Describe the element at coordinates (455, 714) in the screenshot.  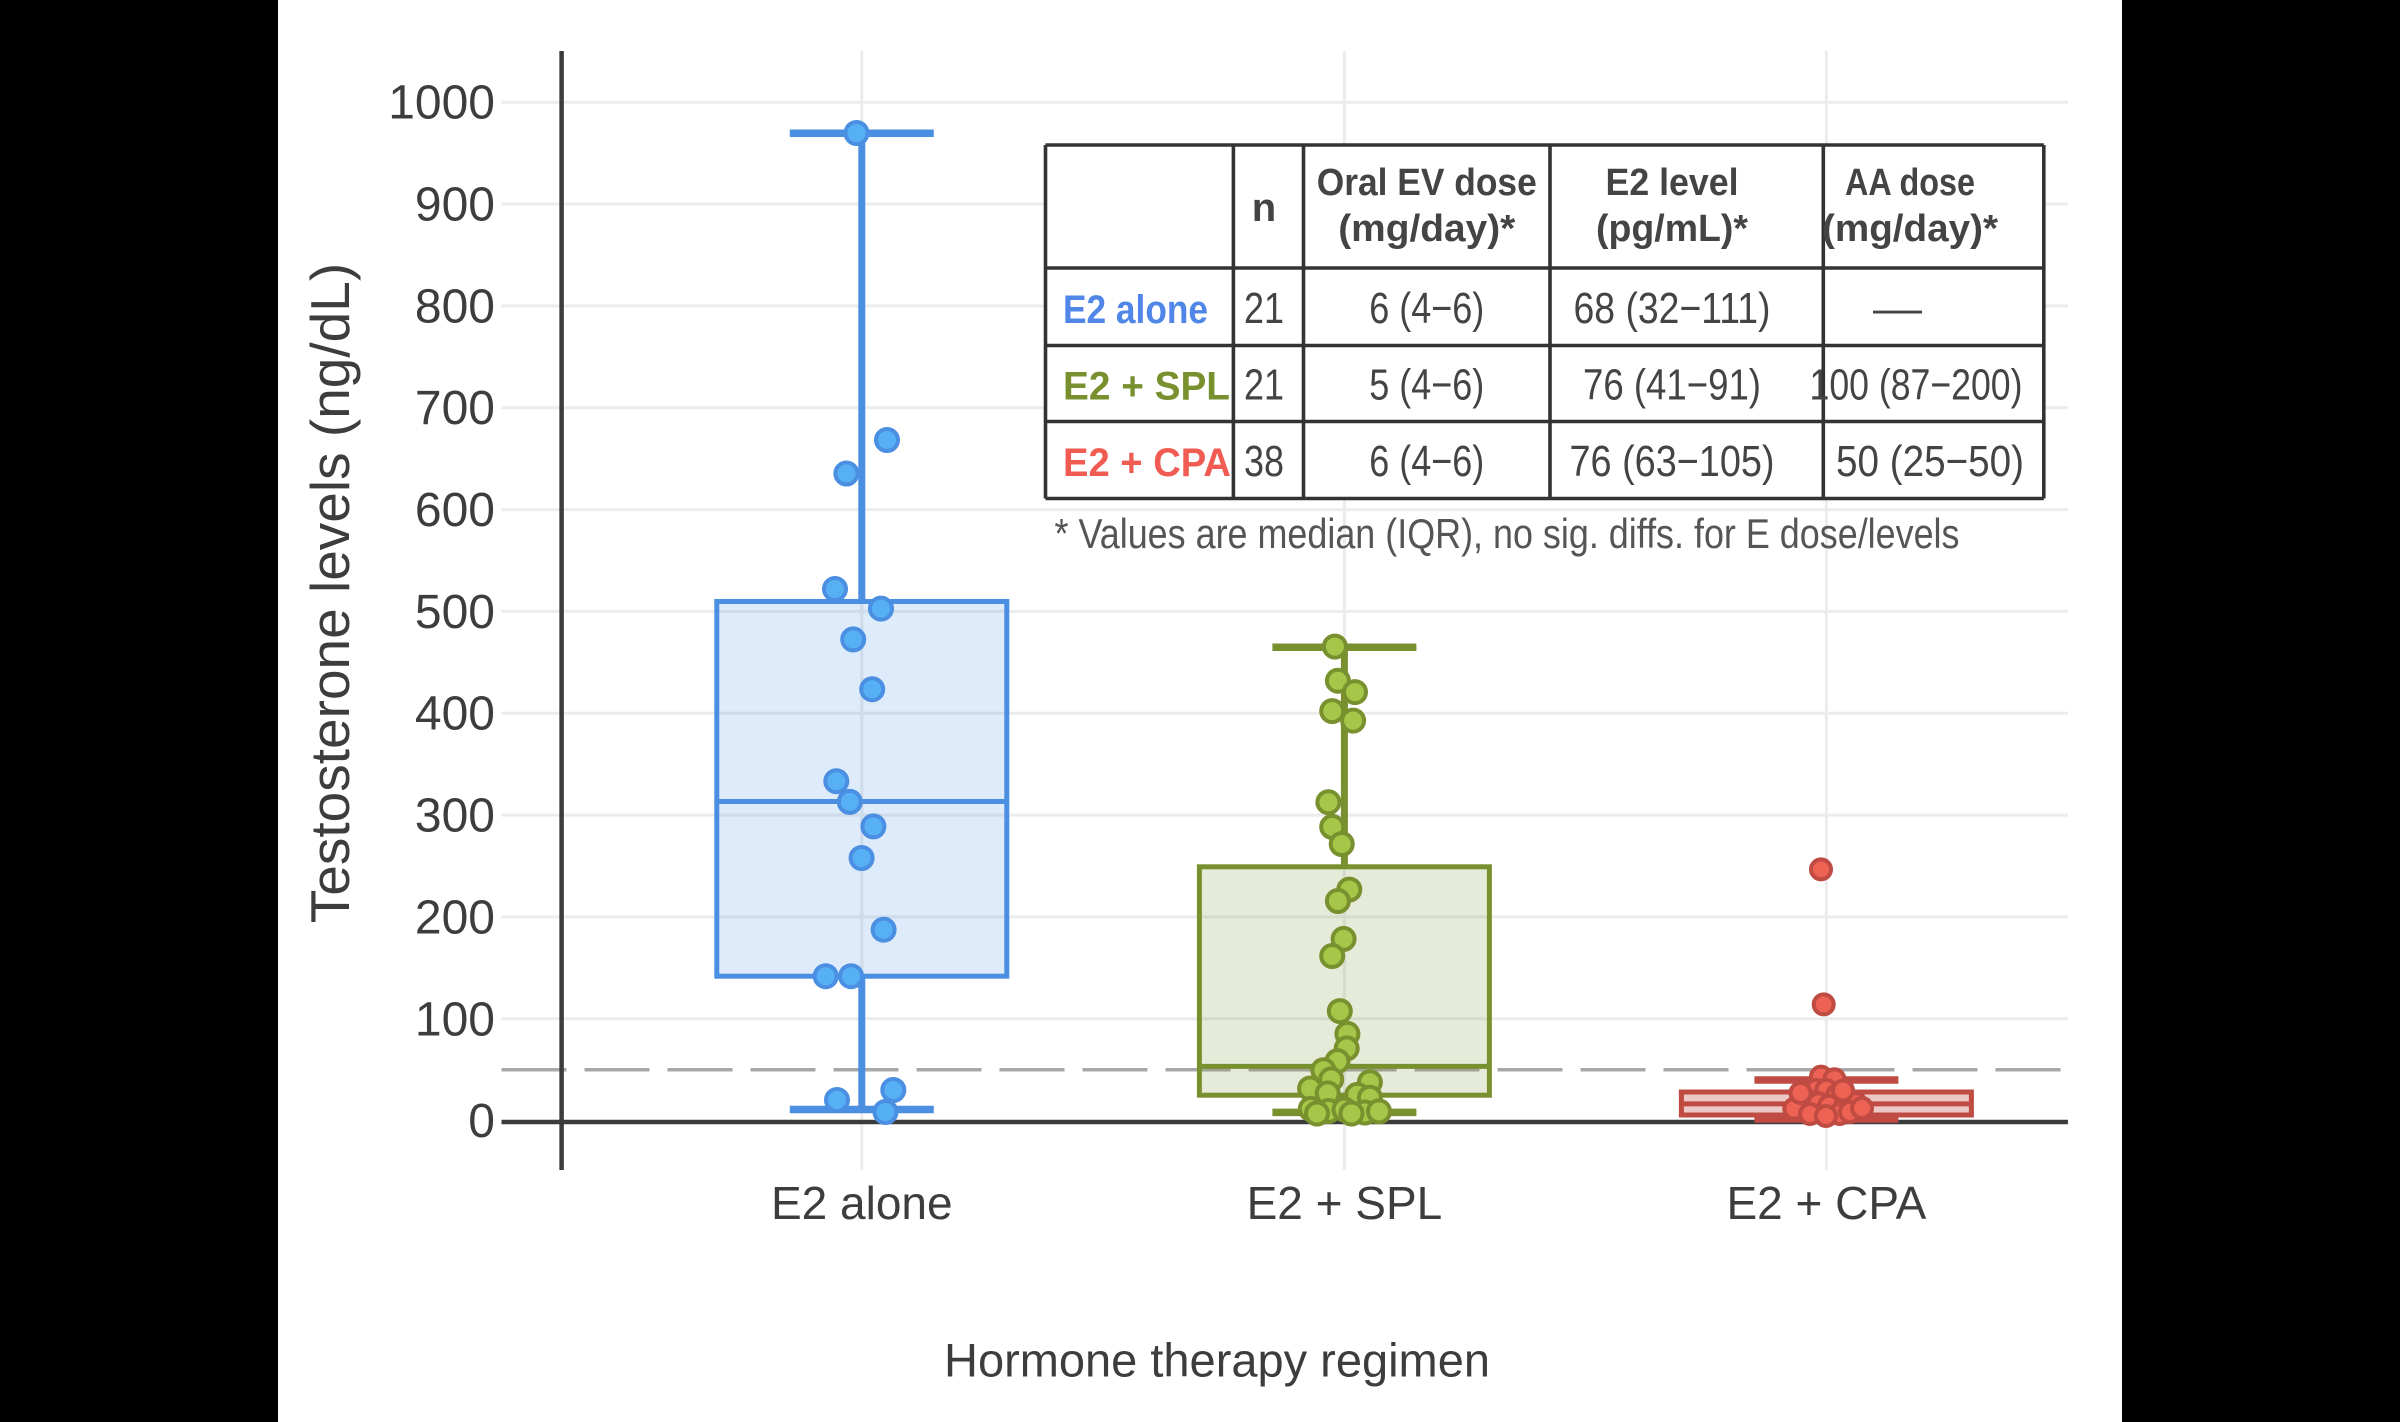
I see `svg-text: 400` at that location.